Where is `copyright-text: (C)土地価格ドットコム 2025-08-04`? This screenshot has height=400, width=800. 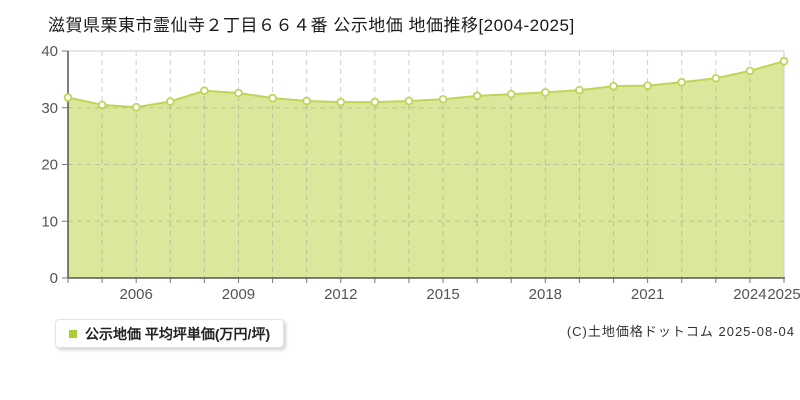
copyright-text: (C)土地価格ドットコム 2025-08-04 is located at coordinates (680, 331).